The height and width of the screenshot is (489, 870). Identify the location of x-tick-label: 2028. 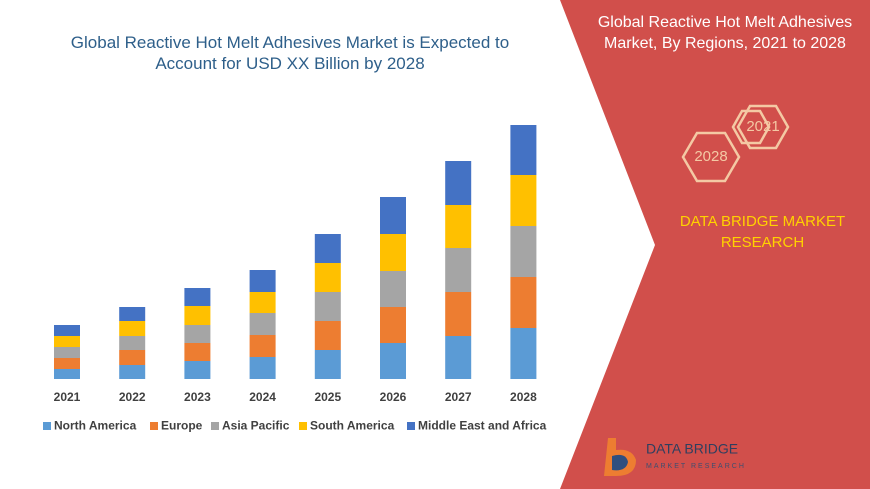
(523, 397).